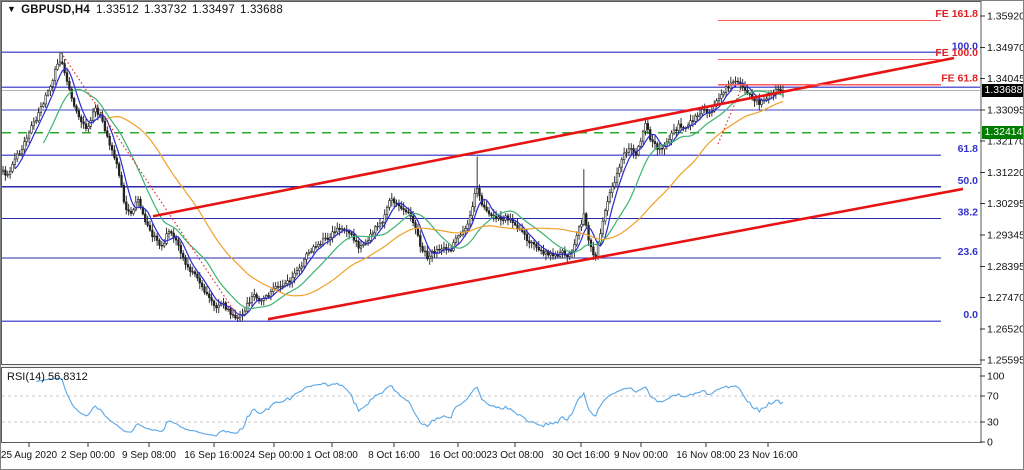  Describe the element at coordinates (274, 455) in the screenshot. I see `date-tick-label: 24 Sep 00:00` at that location.